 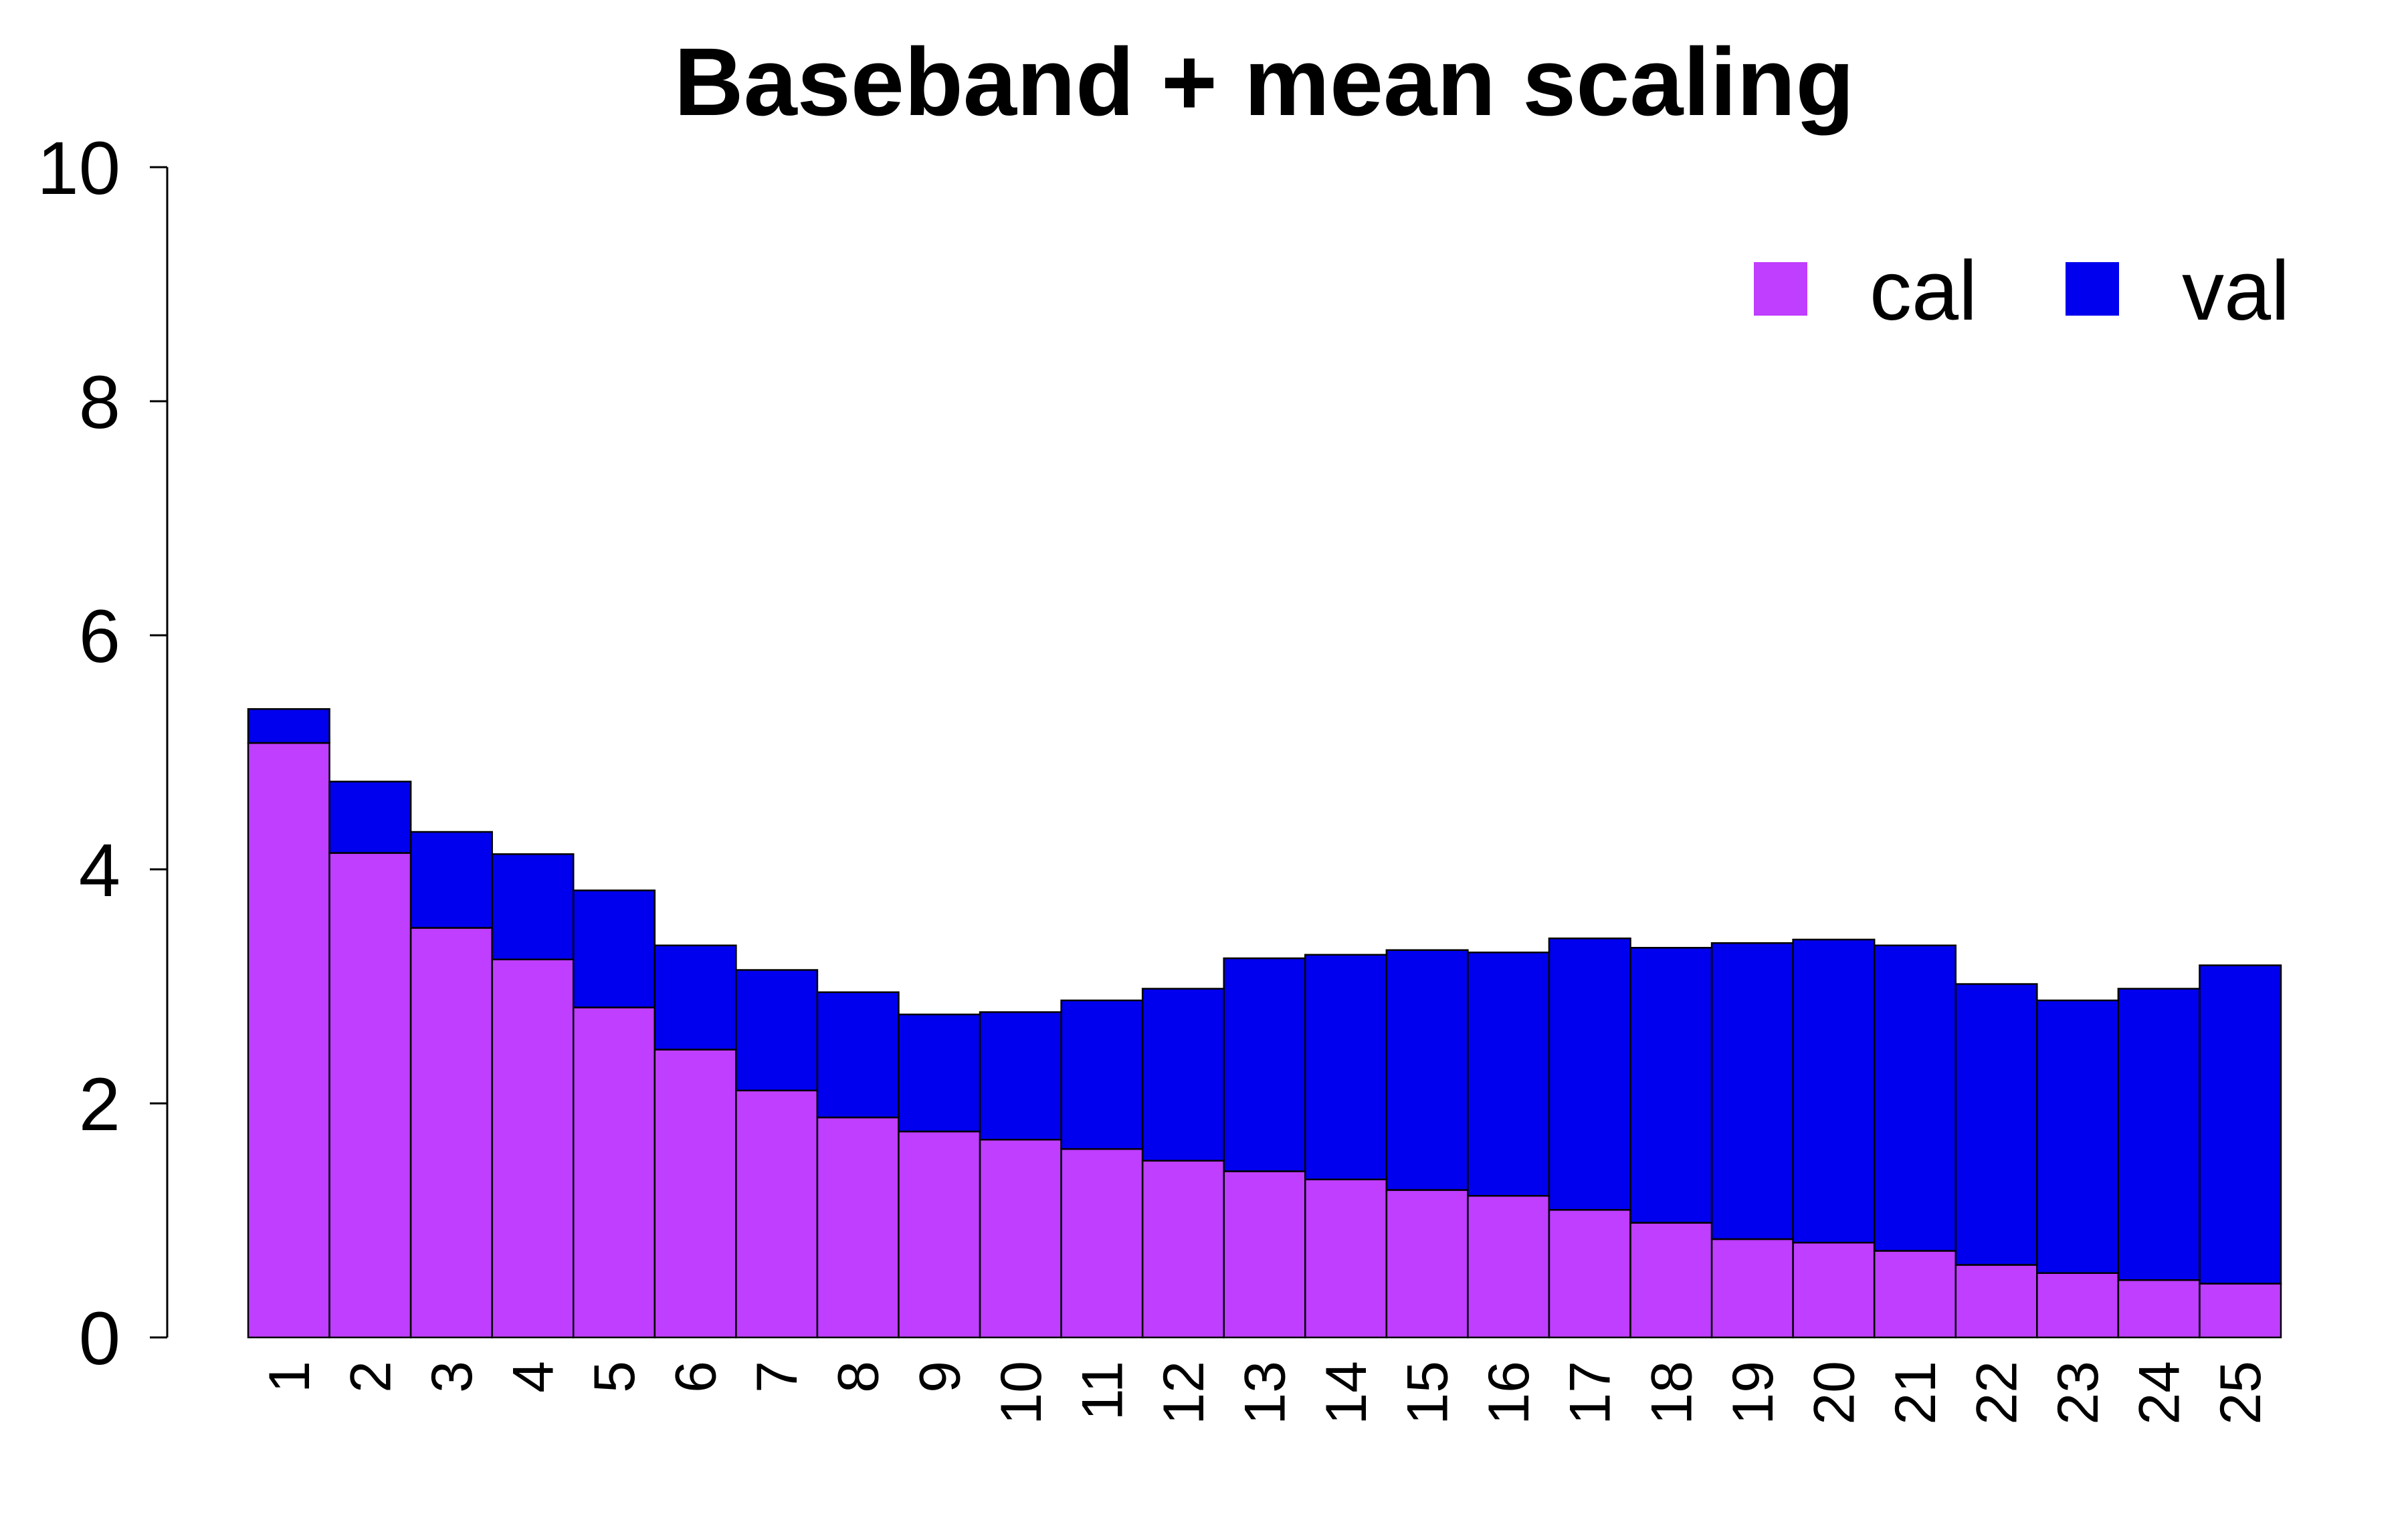 What do you see at coordinates (1346, 1393) in the screenshot?
I see `x-tick-label: 14` at bounding box center [1346, 1393].